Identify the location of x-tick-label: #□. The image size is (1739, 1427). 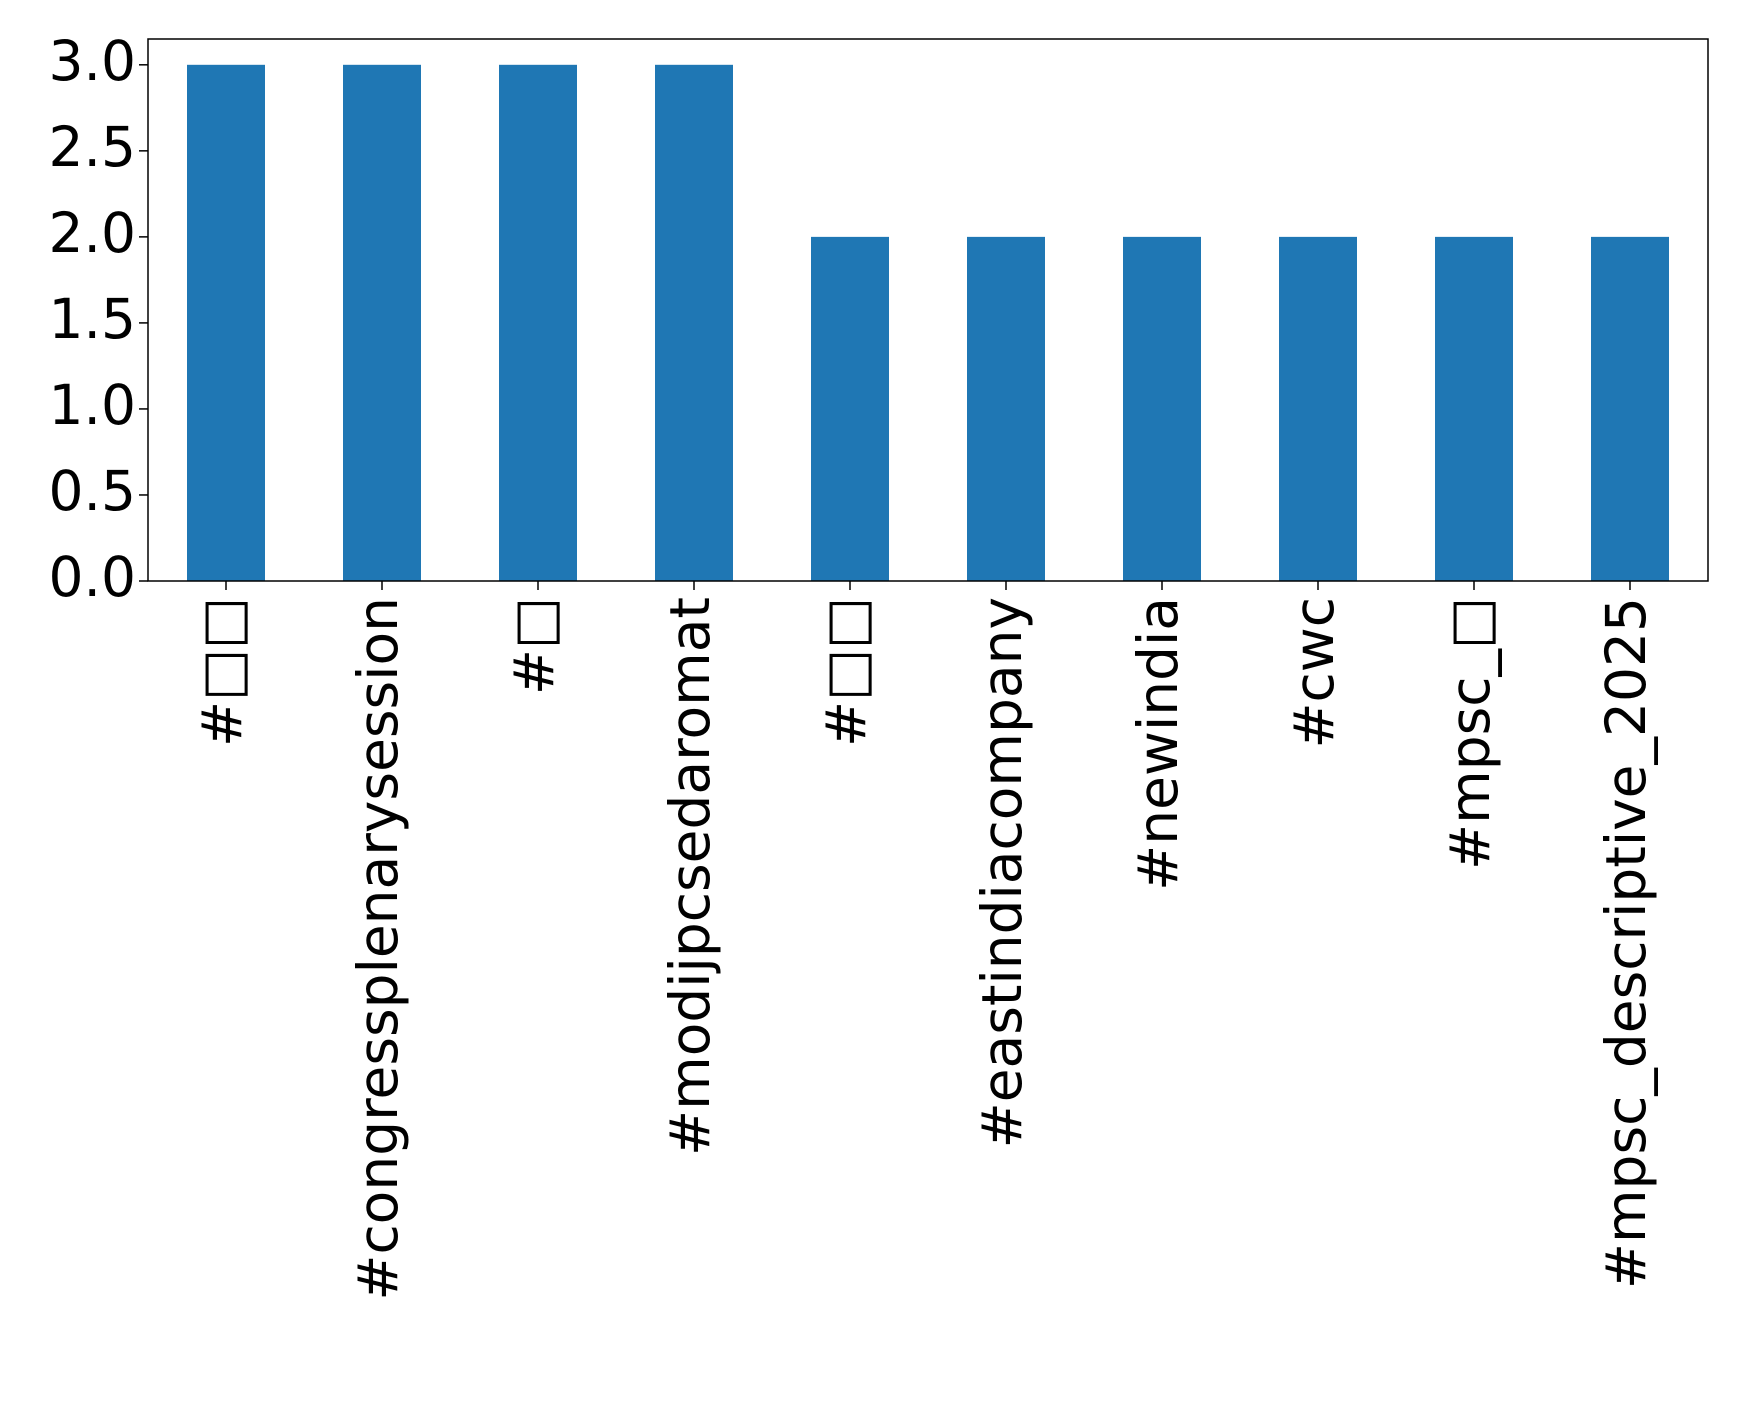
(534, 646).